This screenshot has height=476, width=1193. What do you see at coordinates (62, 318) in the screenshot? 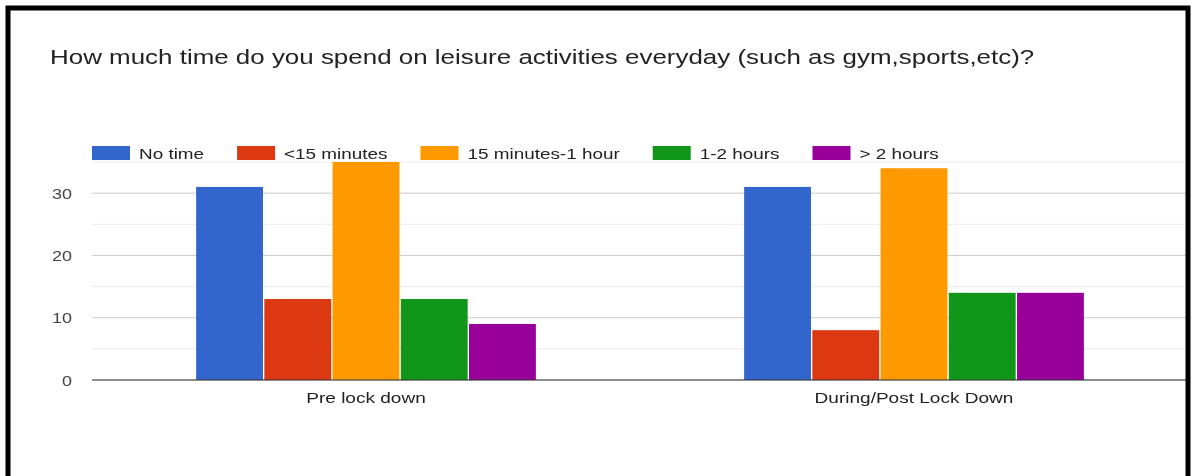
I see `y-tick-label: 10` at bounding box center [62, 318].